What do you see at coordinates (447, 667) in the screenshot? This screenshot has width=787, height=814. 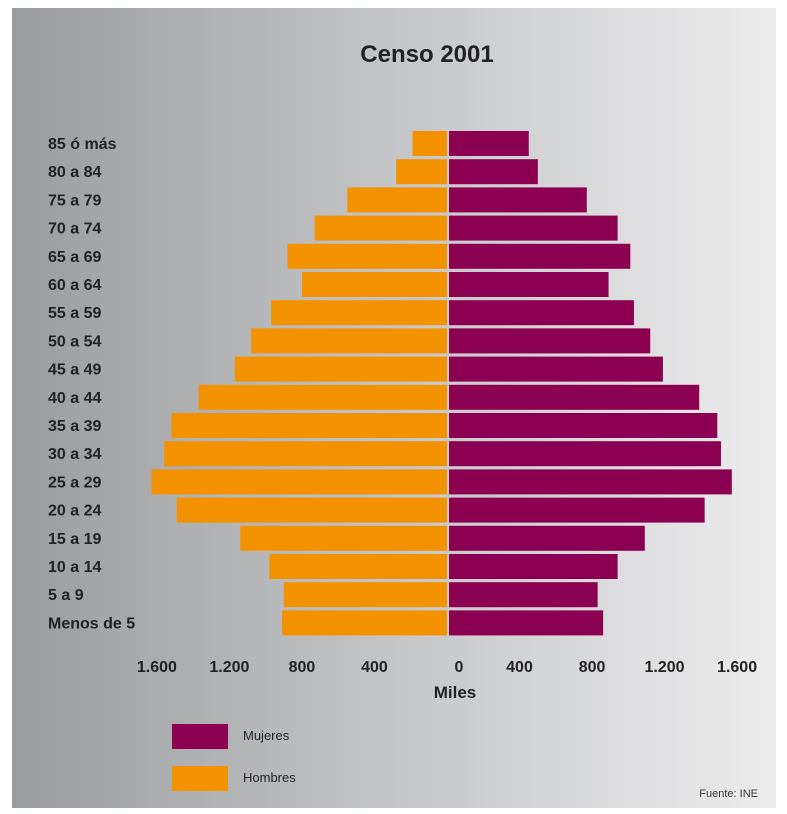 I see `x-tick-labels: 1.600 1.200 800 400 0 400 800 1.200 1.600` at bounding box center [447, 667].